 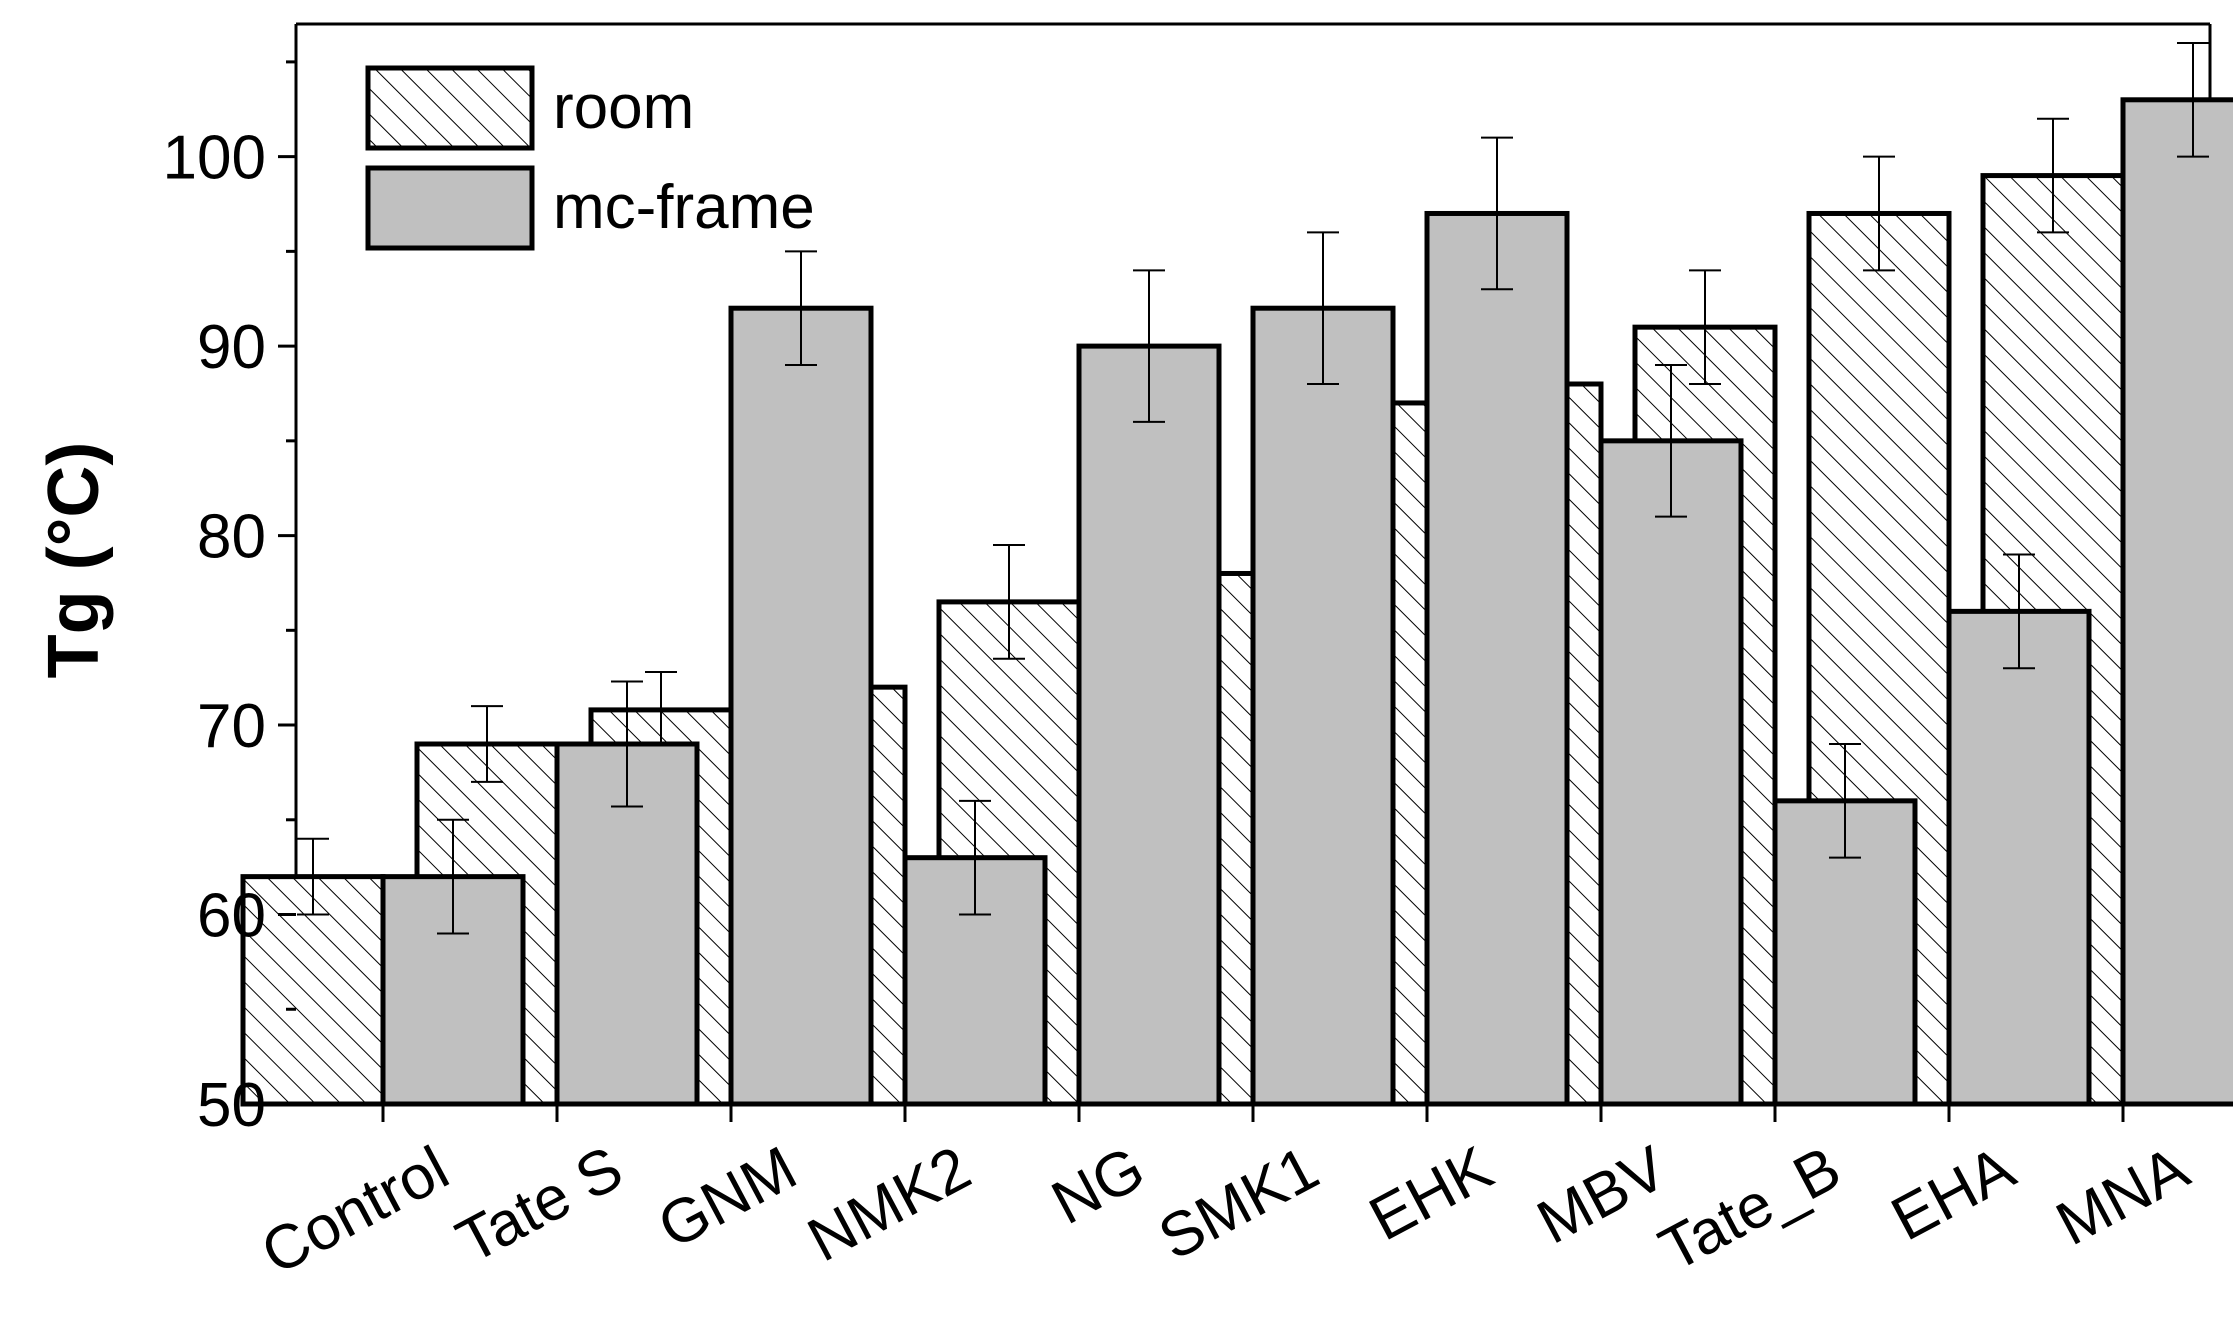 What do you see at coordinates (623, 107) in the screenshot?
I see `legend-label-room: room` at bounding box center [623, 107].